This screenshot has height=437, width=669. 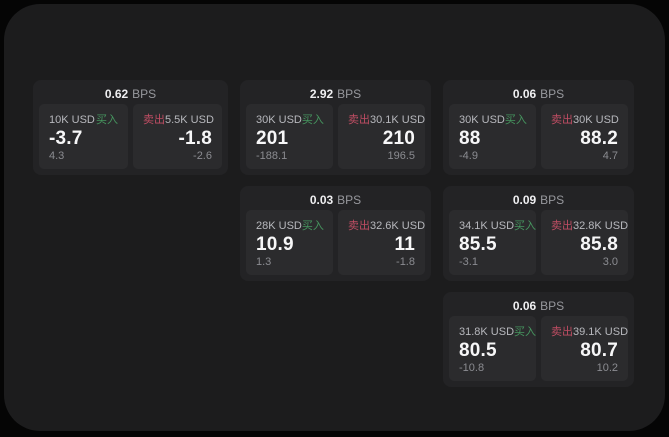 What do you see at coordinates (601, 226) in the screenshot?
I see `sell-amount: 32.8K USD` at bounding box center [601, 226].